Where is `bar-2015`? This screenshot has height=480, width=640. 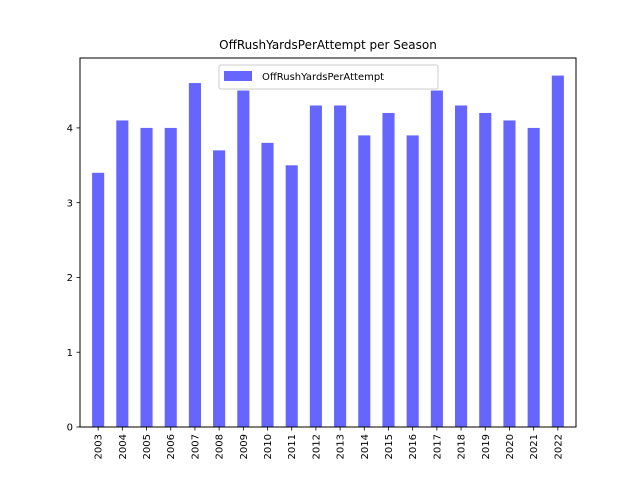
bar-2015 is located at coordinates (388, 270).